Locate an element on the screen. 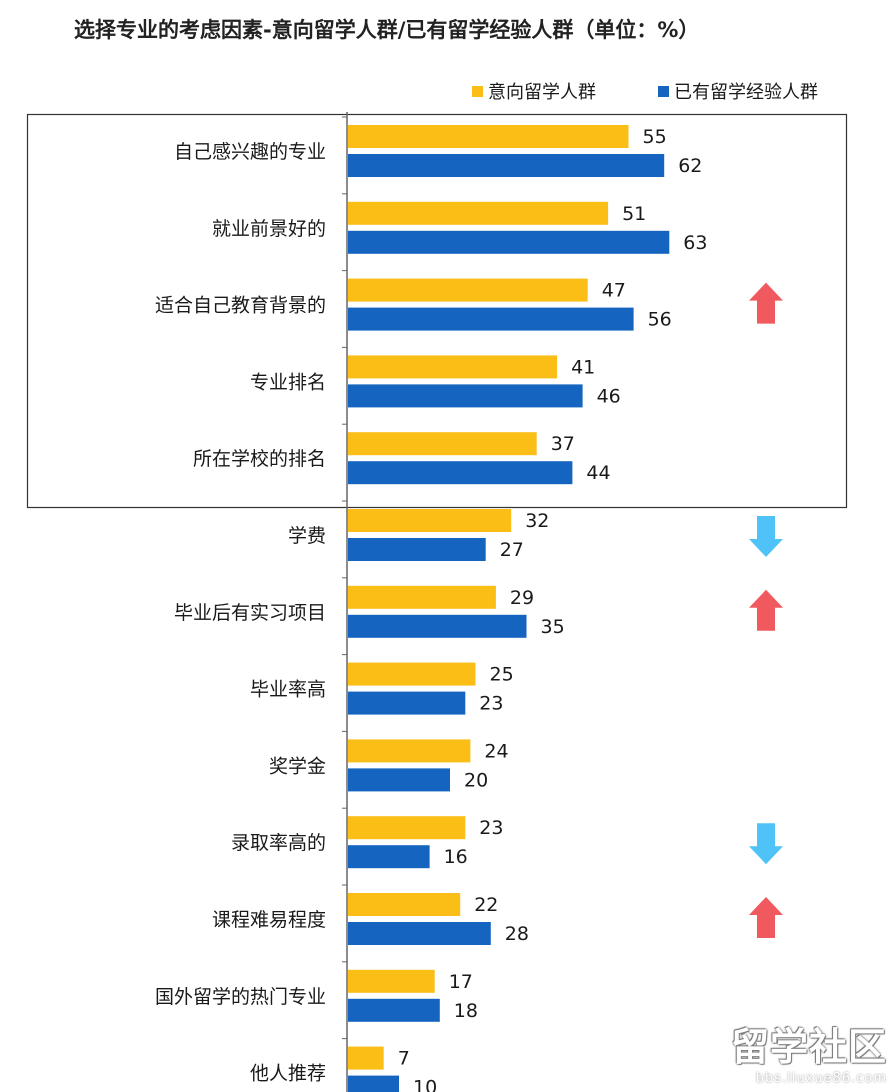  category-label: 课程难易程度 is located at coordinates (269, 920).